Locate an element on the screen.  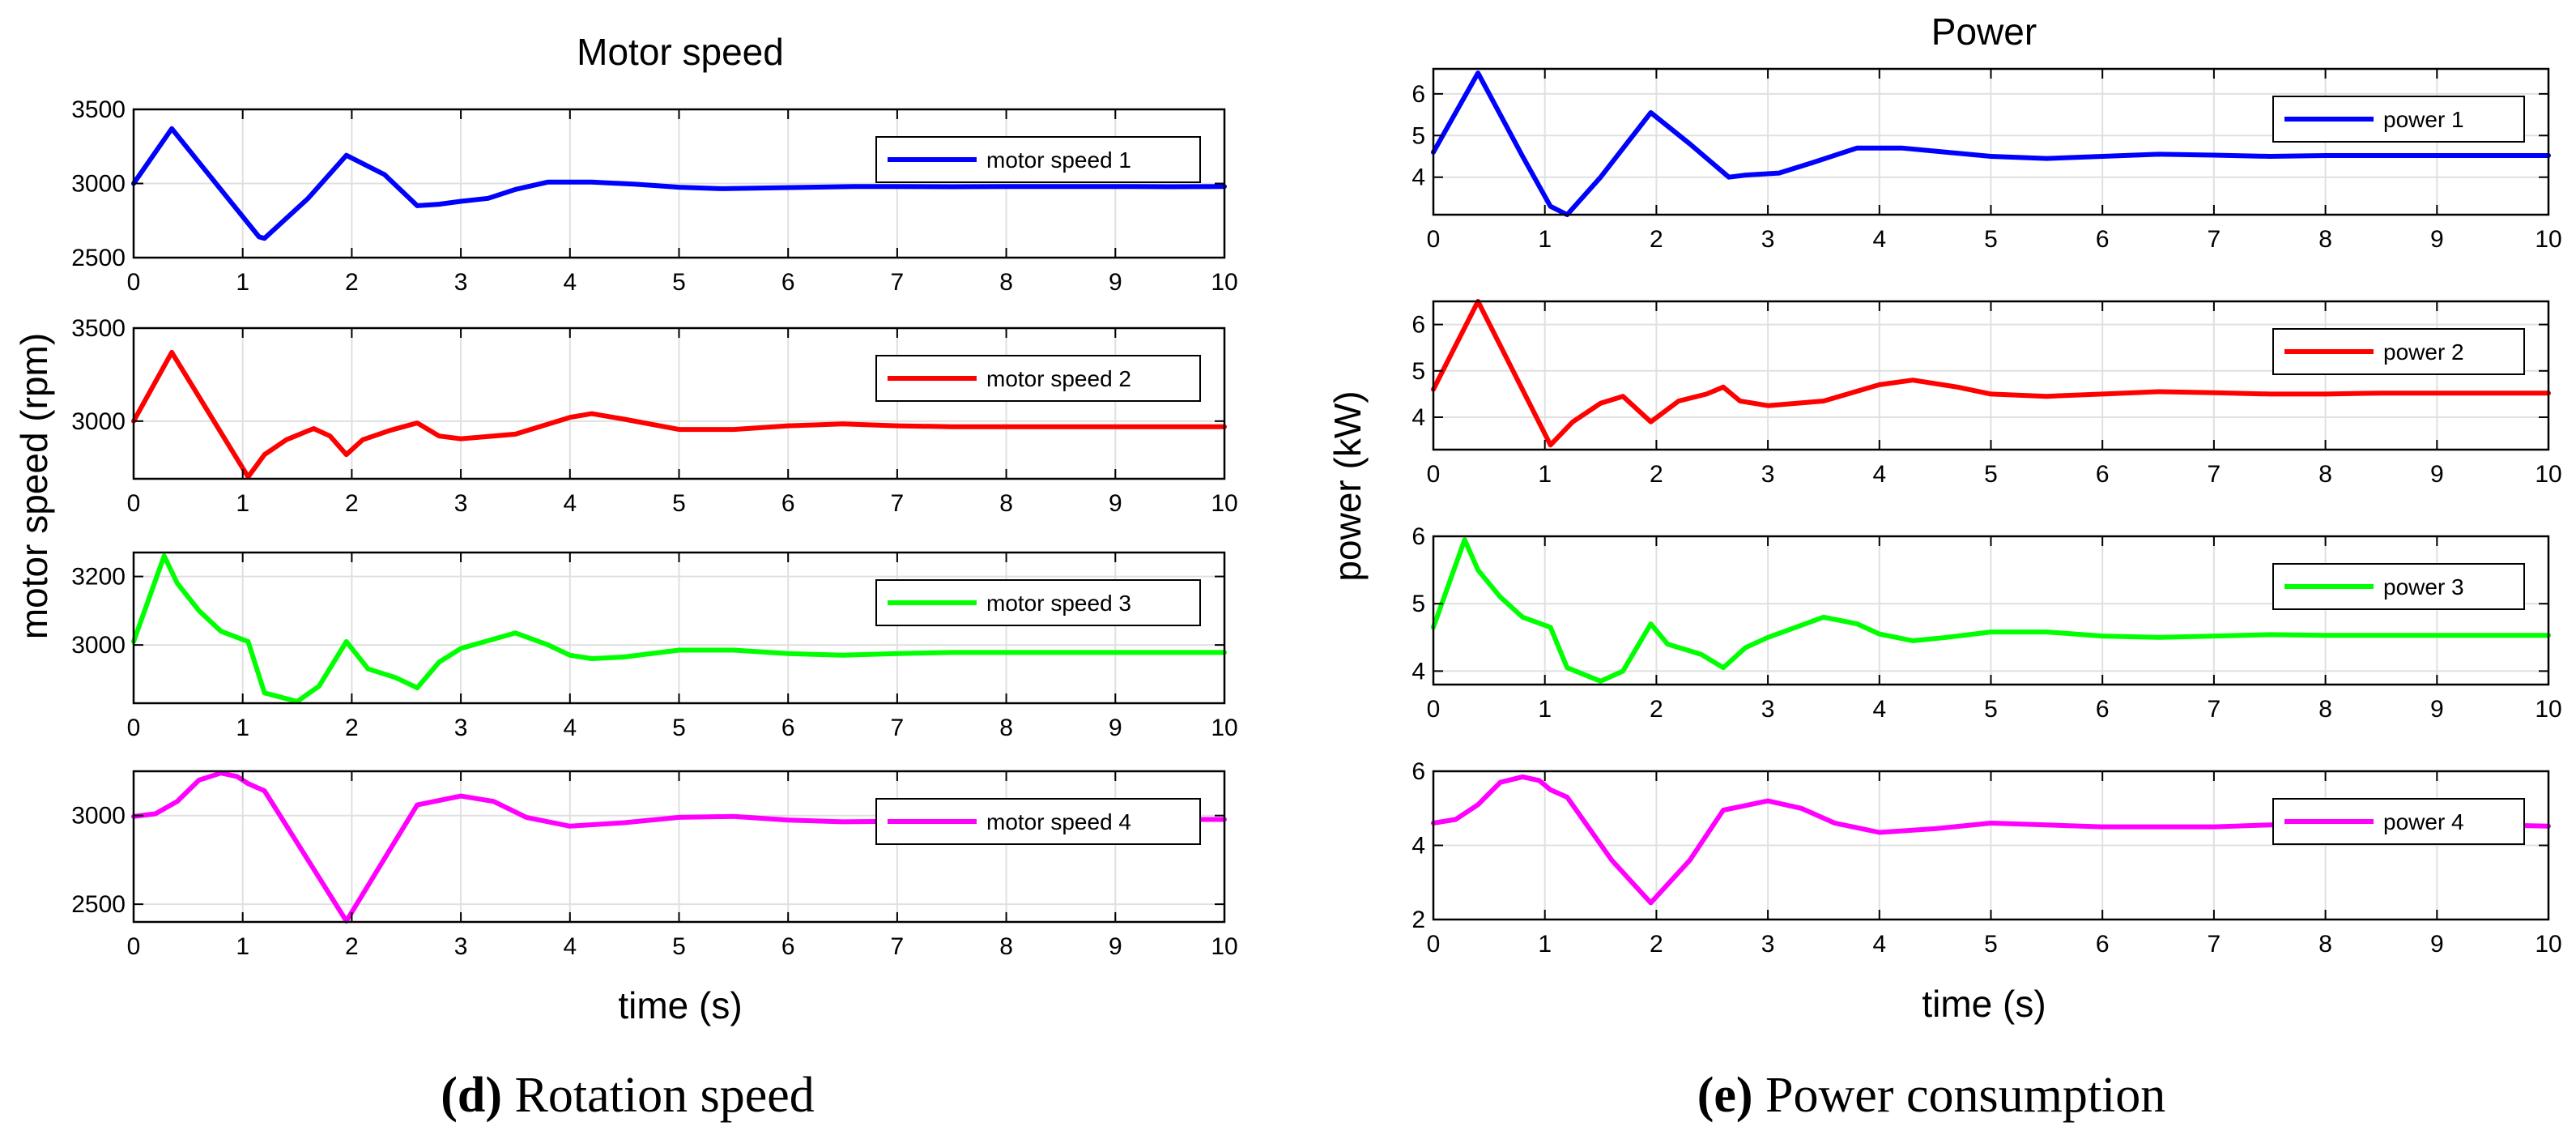
legend: power 1 is located at coordinates (2398, 119).